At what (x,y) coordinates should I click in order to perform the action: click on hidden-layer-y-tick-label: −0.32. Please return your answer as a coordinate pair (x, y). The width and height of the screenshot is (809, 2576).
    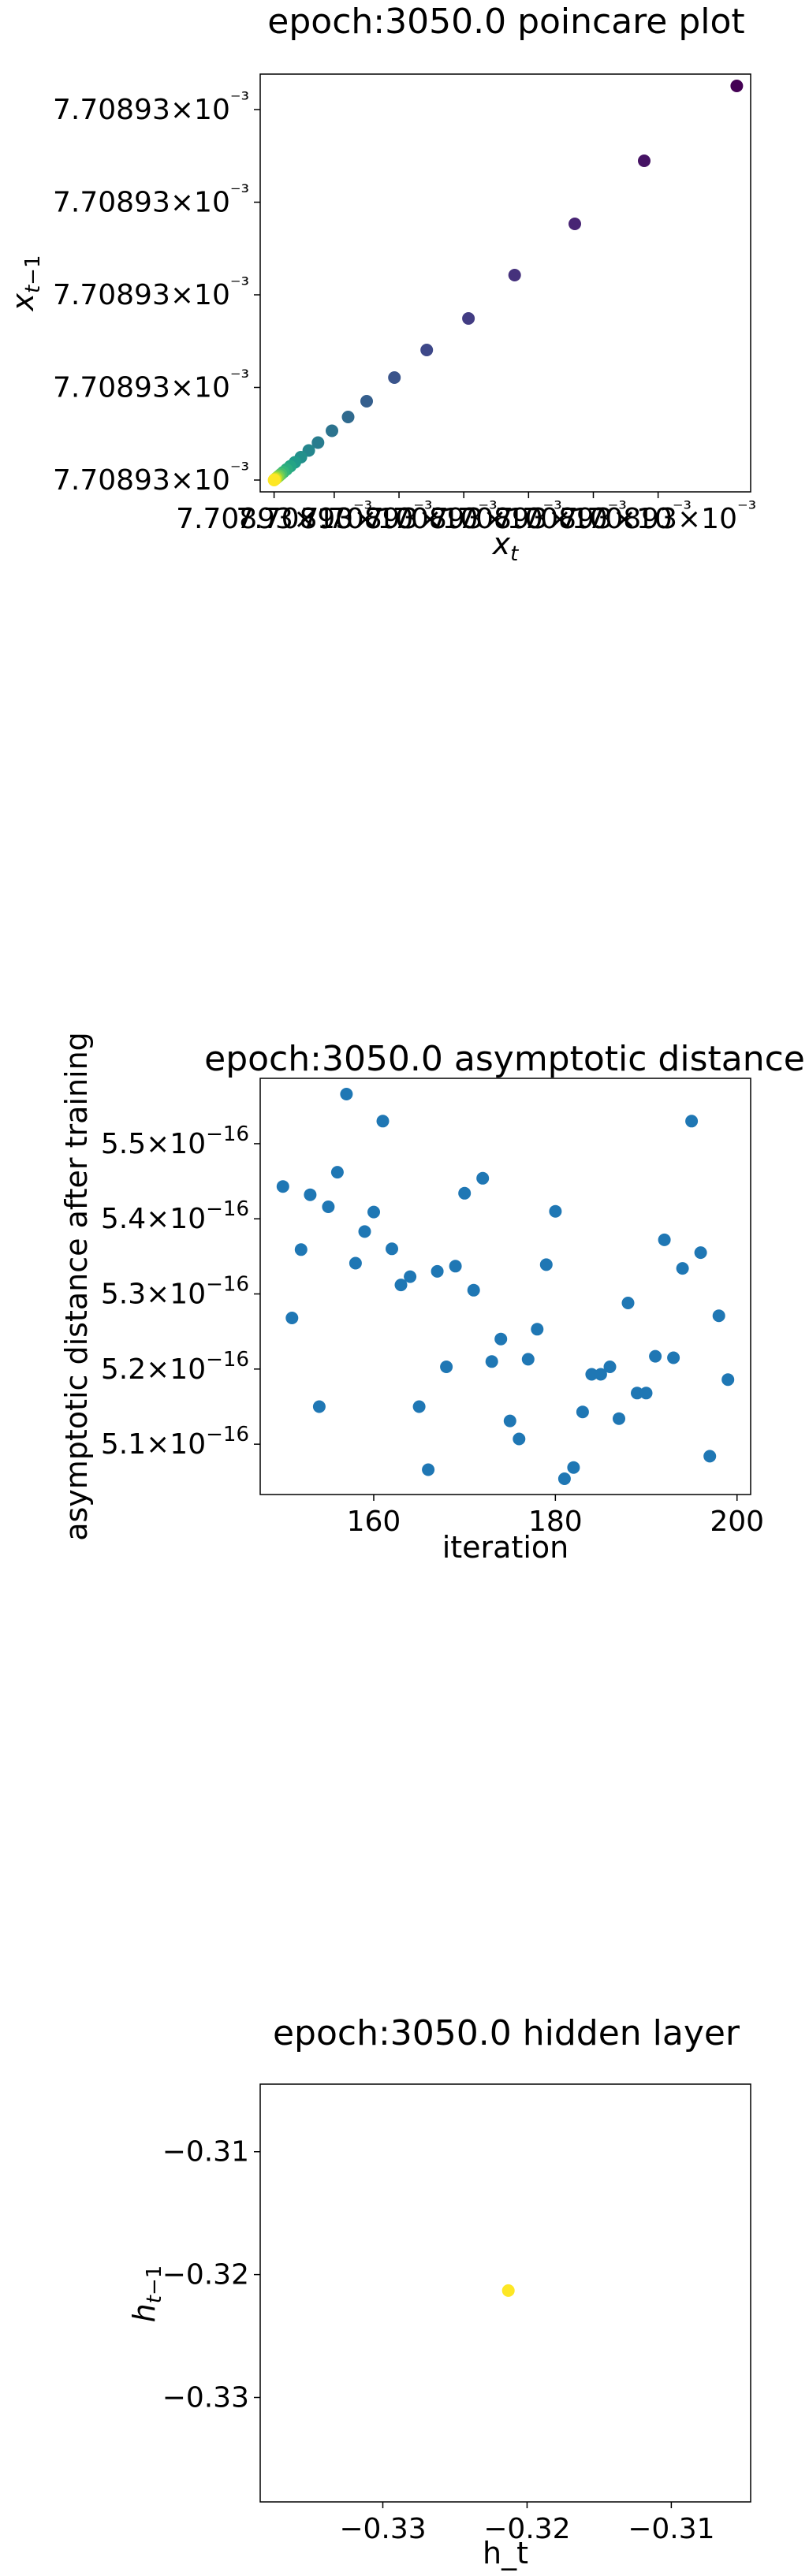
    Looking at the image, I should click on (205, 2275).